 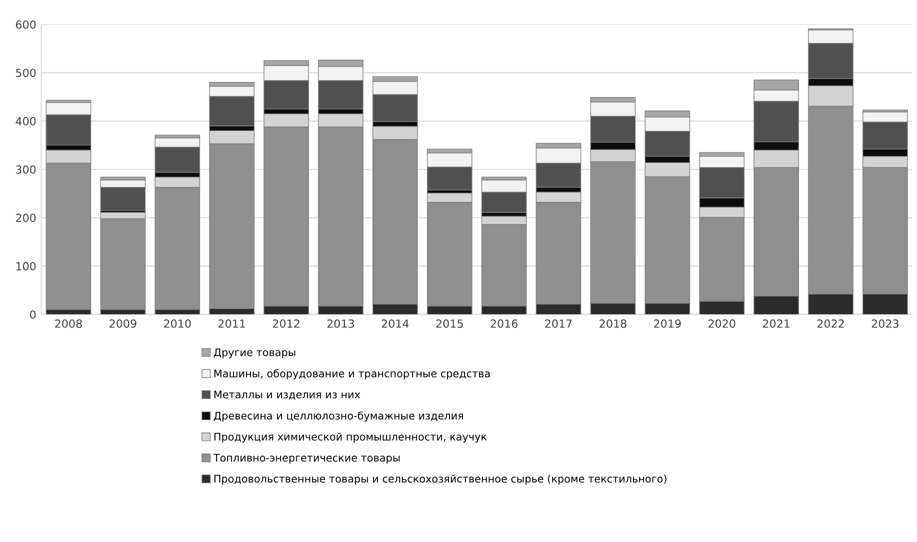 I want to click on x-tick-label: 2014, so click(x=395, y=323).